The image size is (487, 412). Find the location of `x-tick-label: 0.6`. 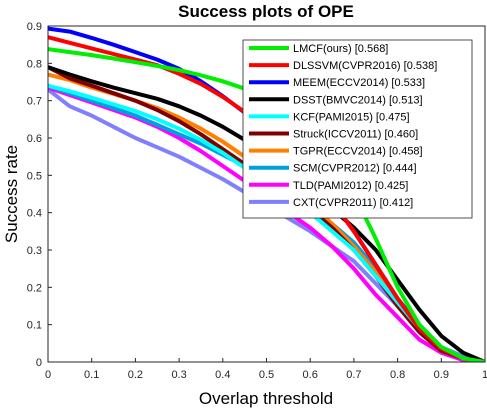

x-tick-label: 0.6 is located at coordinates (310, 375).